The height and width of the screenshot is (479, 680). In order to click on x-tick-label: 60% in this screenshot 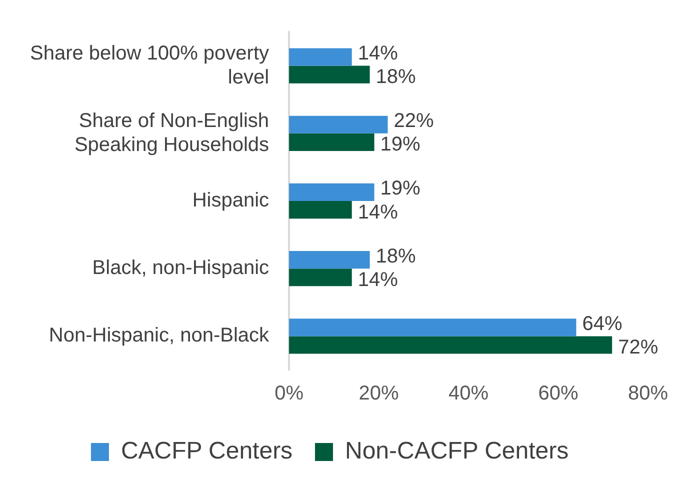, I will do `click(558, 393)`.